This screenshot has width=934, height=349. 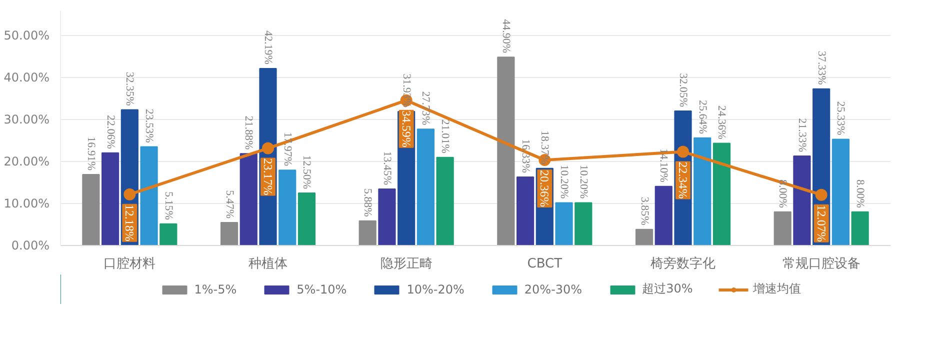 I want to click on data-label: 5.47%, so click(x=229, y=204).